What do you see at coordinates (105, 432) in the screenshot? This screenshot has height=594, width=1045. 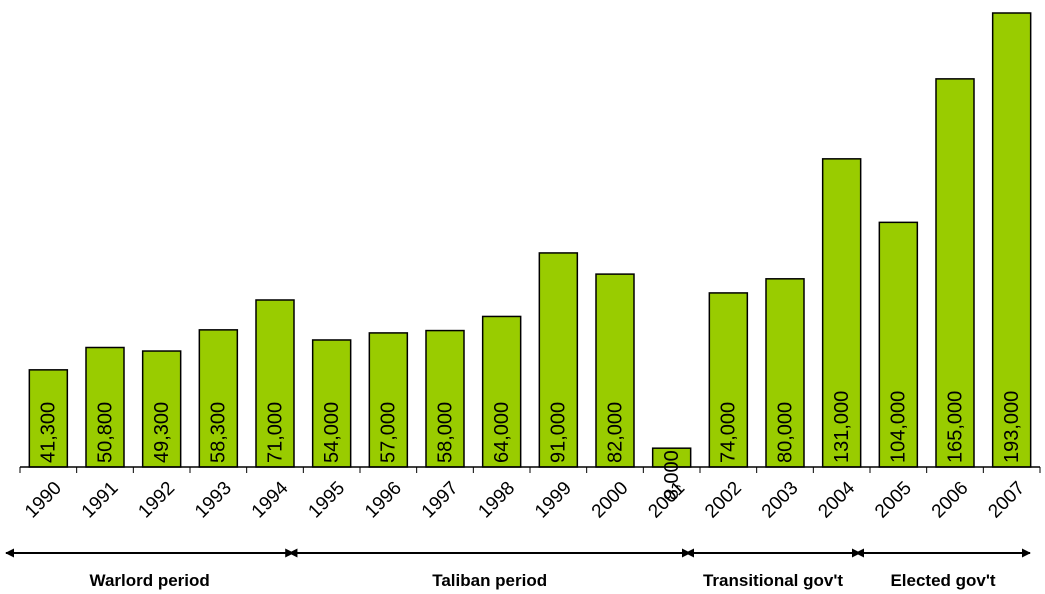 I see `value-label-1991: 50,800` at bounding box center [105, 432].